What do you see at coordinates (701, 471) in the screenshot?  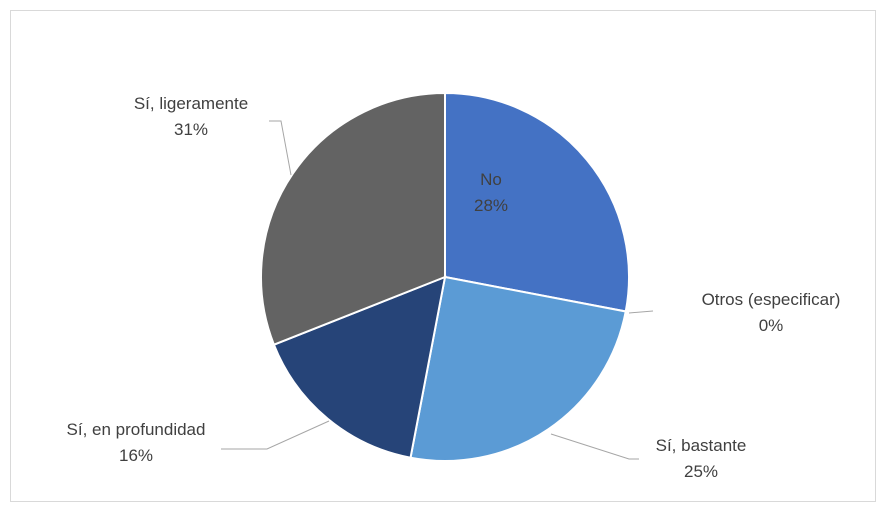 I see `data-label-value-si-bastante: 25%` at bounding box center [701, 471].